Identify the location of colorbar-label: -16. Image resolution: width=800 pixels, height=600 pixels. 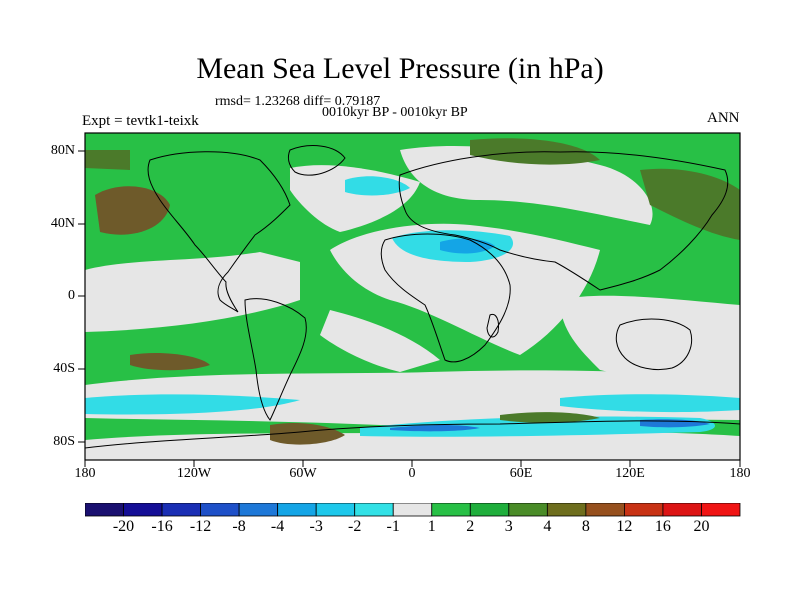
(162, 526).